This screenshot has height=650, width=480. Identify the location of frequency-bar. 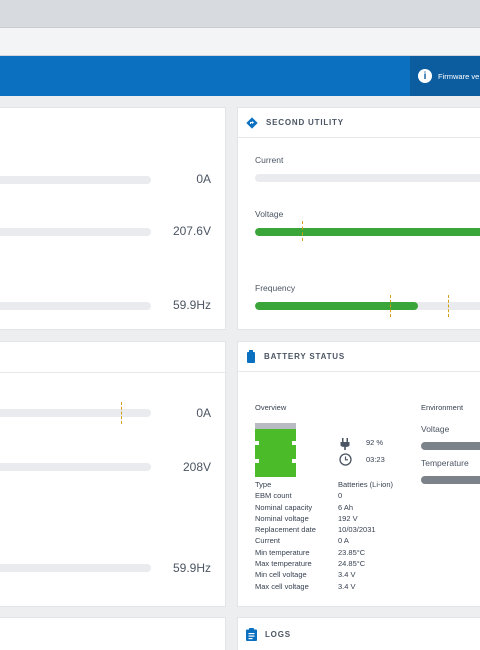
(75, 306).